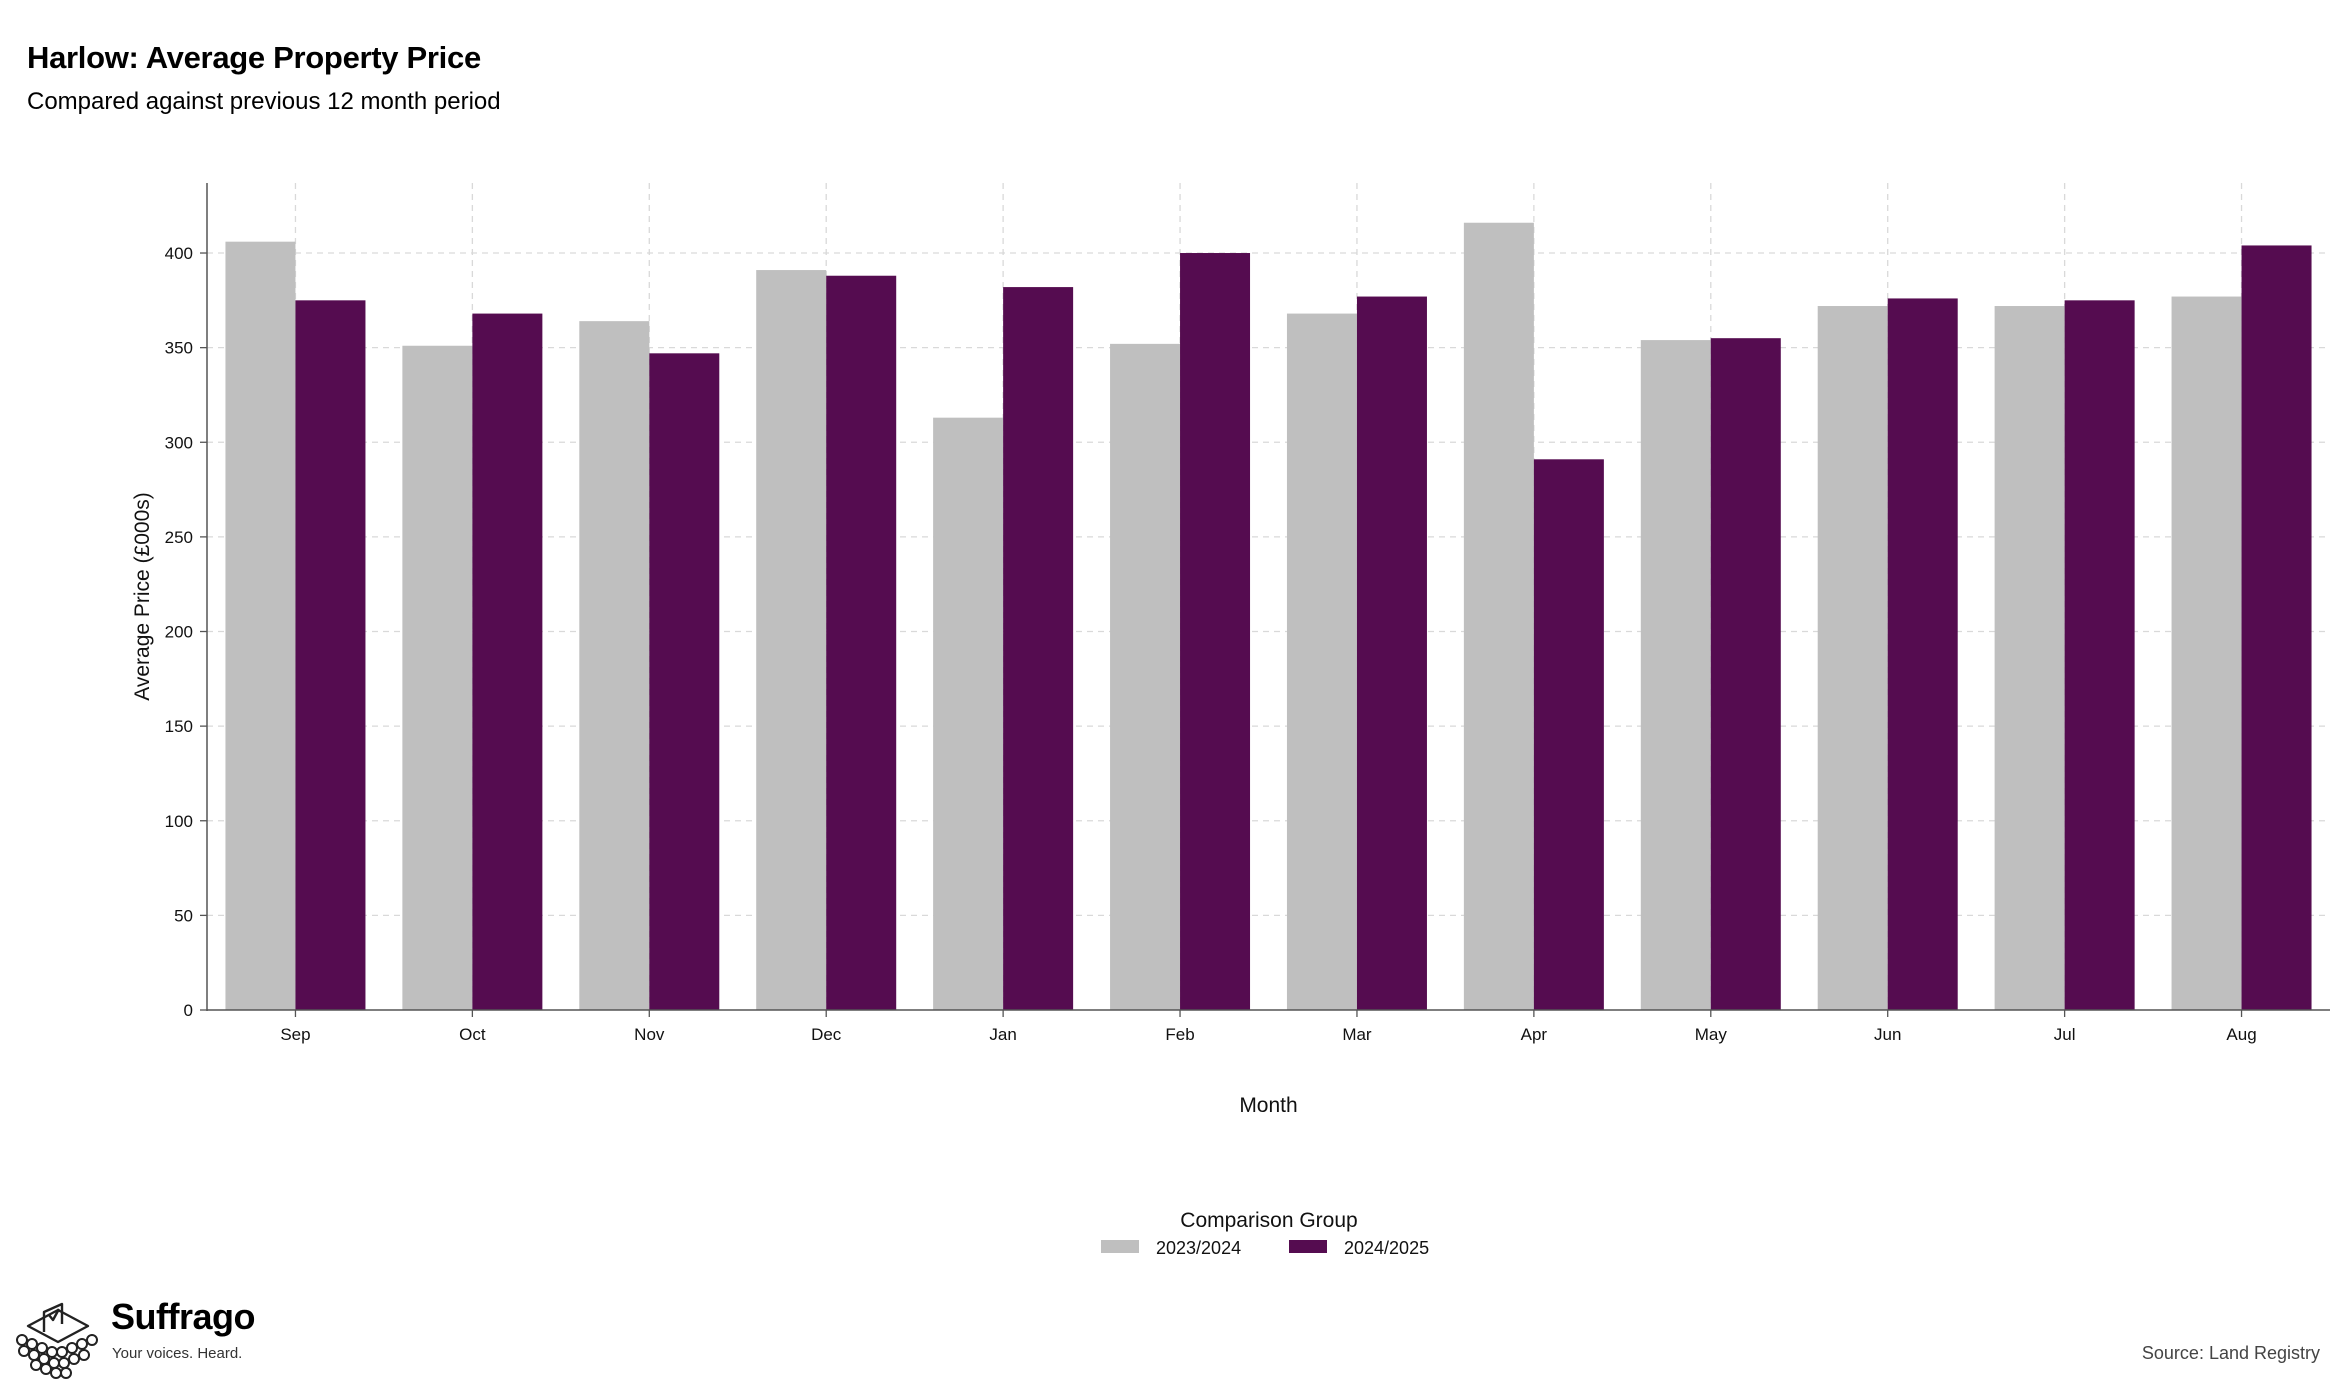 The image size is (2334, 1388). What do you see at coordinates (1268, 1220) in the screenshot?
I see `legend-title: Comparison Group` at bounding box center [1268, 1220].